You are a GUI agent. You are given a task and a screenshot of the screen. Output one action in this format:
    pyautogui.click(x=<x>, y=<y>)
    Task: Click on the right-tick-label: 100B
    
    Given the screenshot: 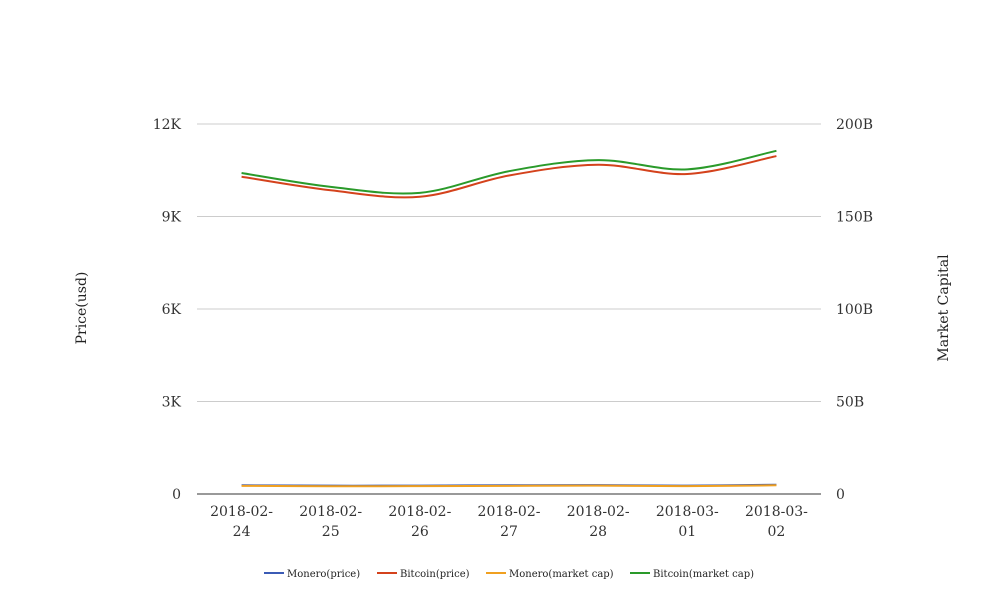 What is the action you would take?
    pyautogui.click(x=854, y=310)
    